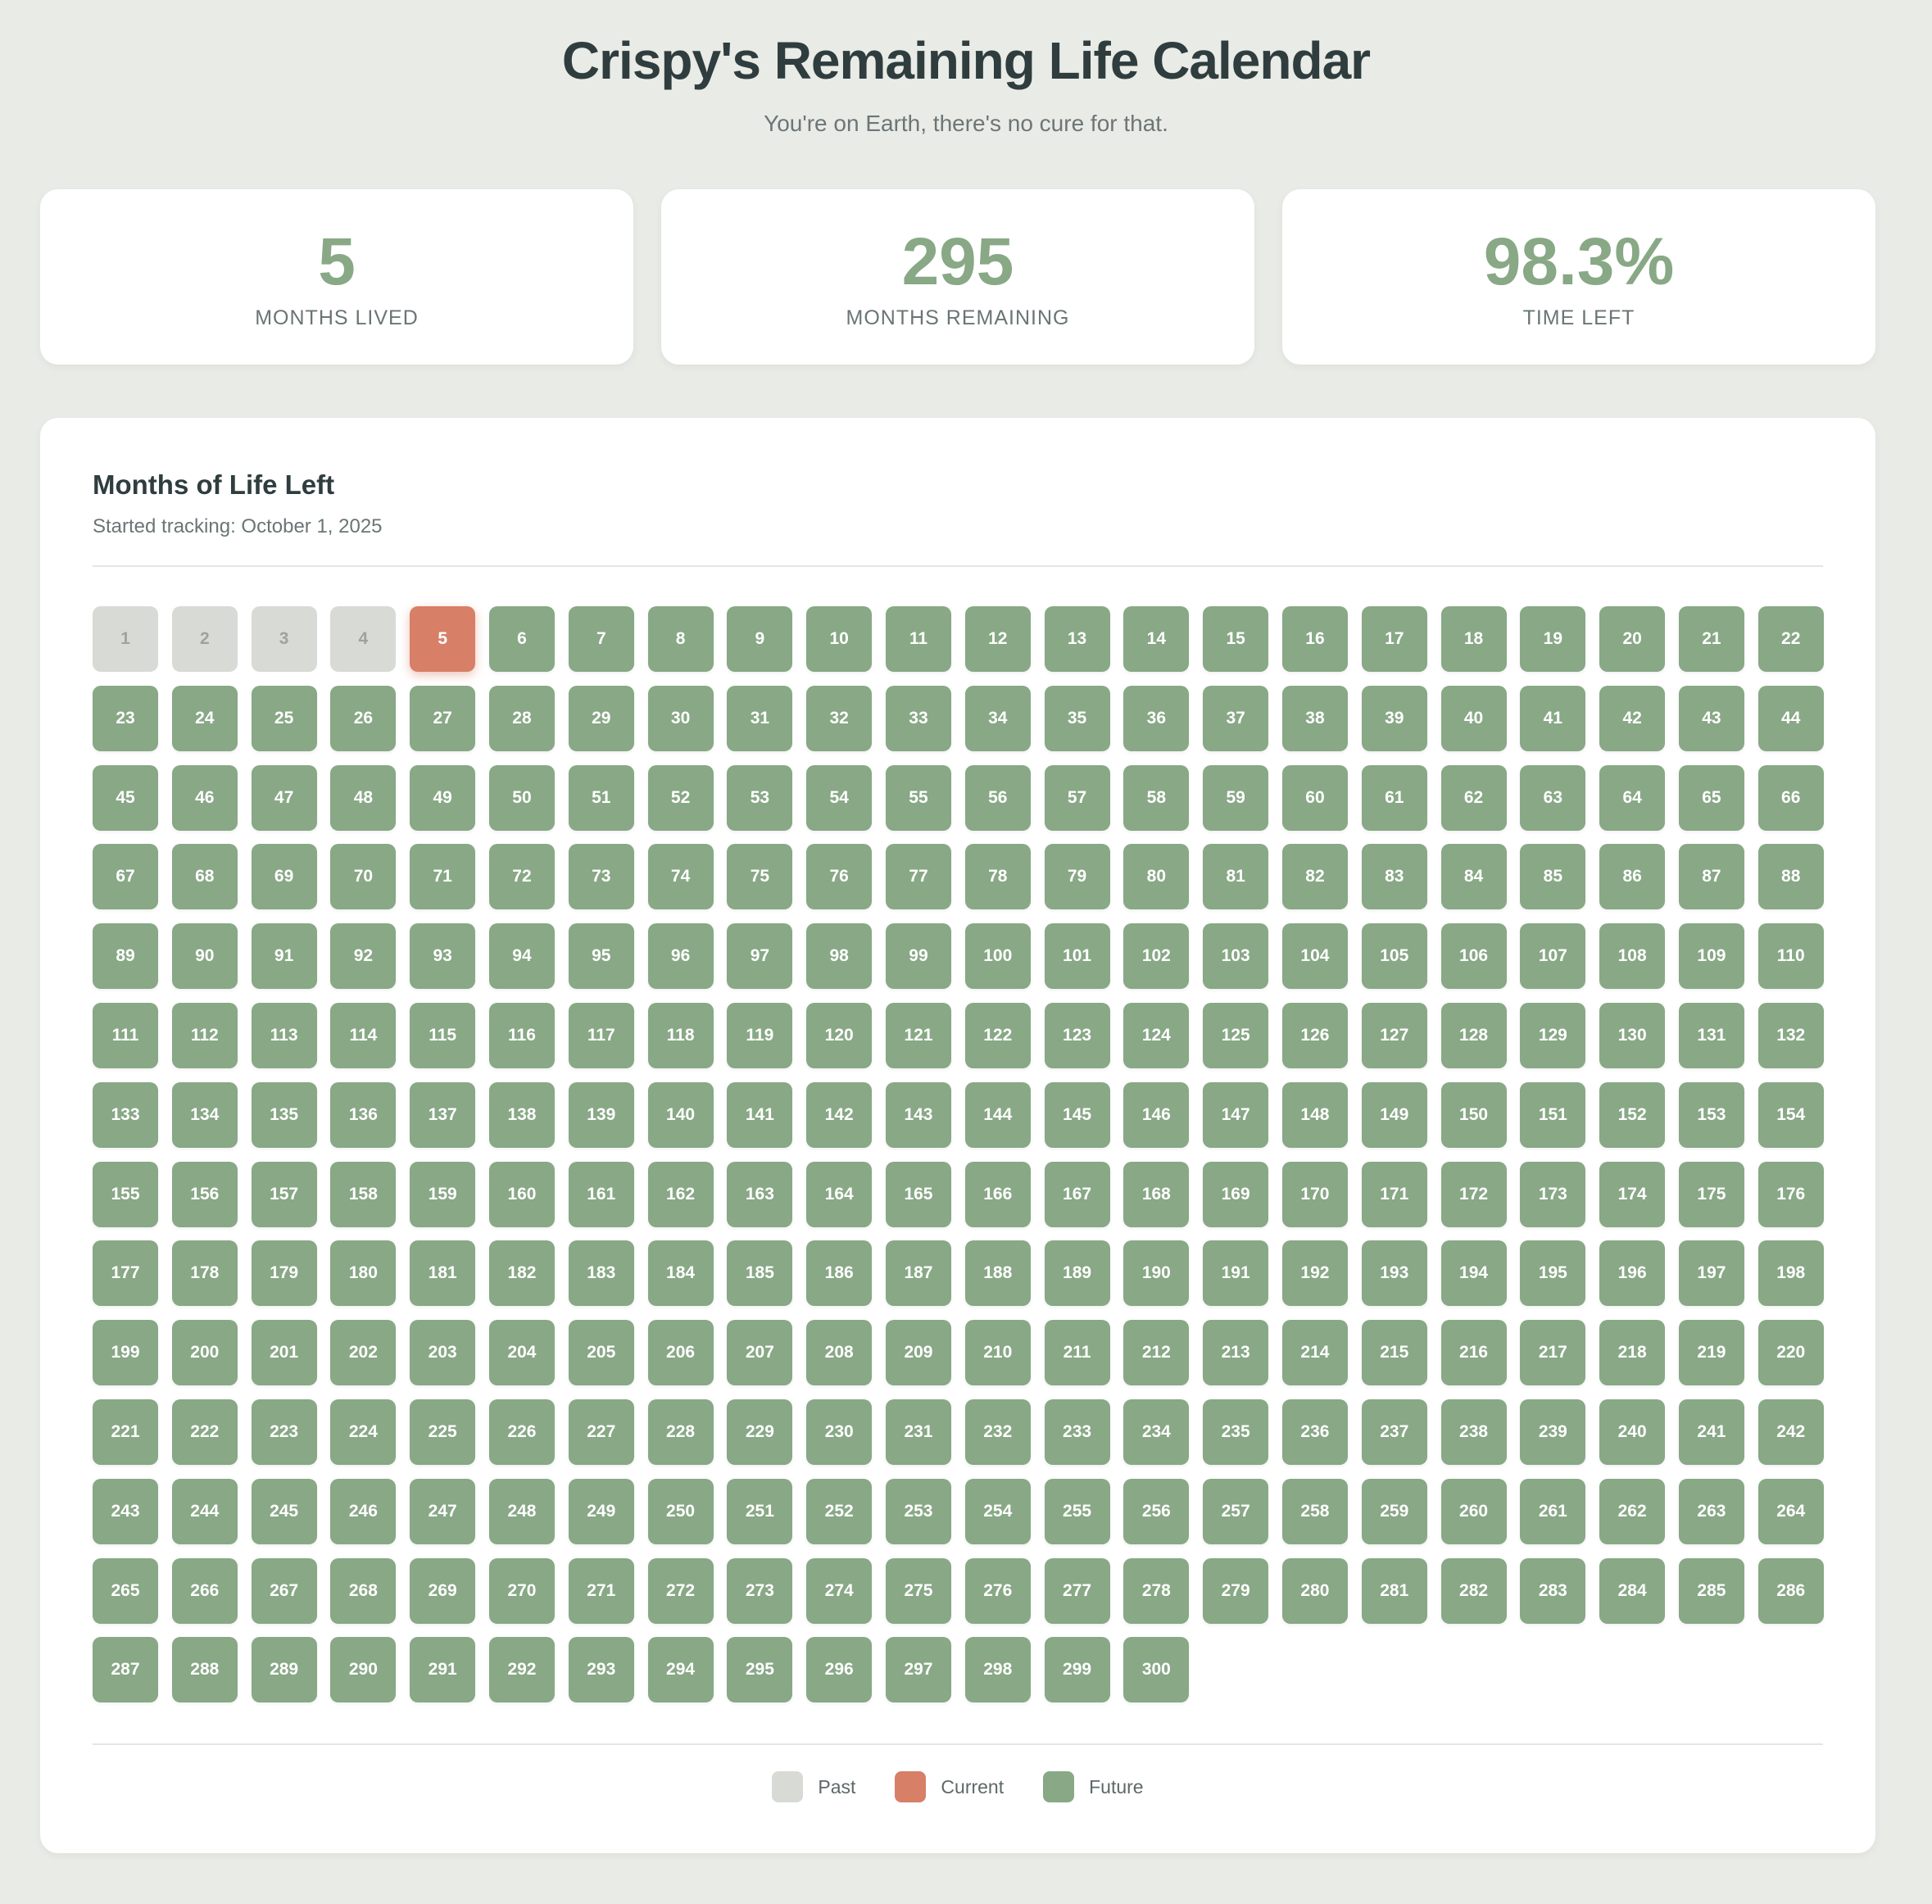 Image resolution: width=1932 pixels, height=1904 pixels. What do you see at coordinates (1473, 718) in the screenshot?
I see `month-cell-future: 40` at bounding box center [1473, 718].